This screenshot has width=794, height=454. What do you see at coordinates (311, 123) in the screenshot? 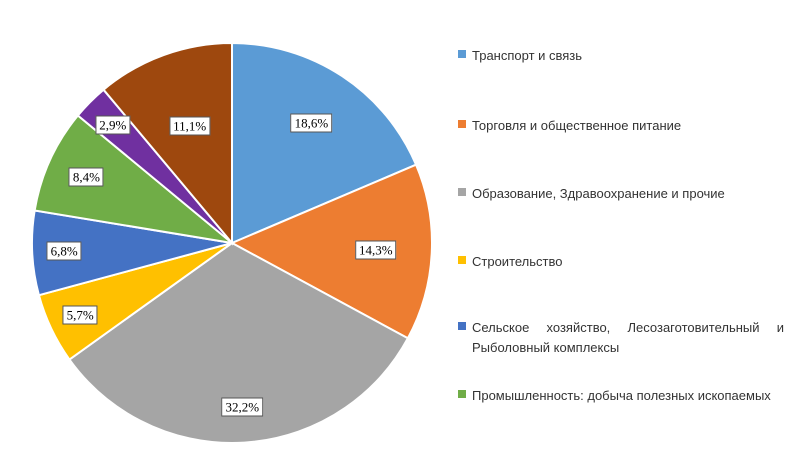
I see `slice-data-label: 18,6%` at bounding box center [311, 123].